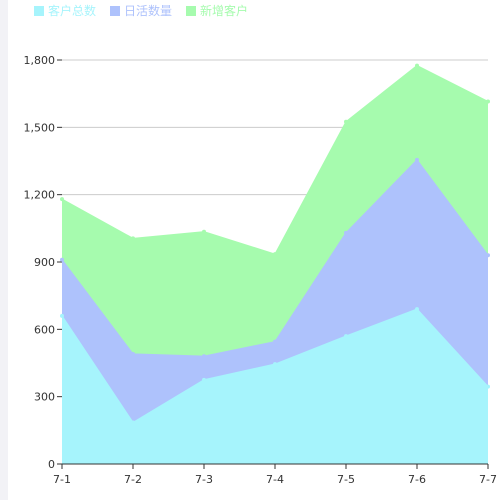  I want to click on legend-label-total-customers: 客户总数, so click(72, 11).